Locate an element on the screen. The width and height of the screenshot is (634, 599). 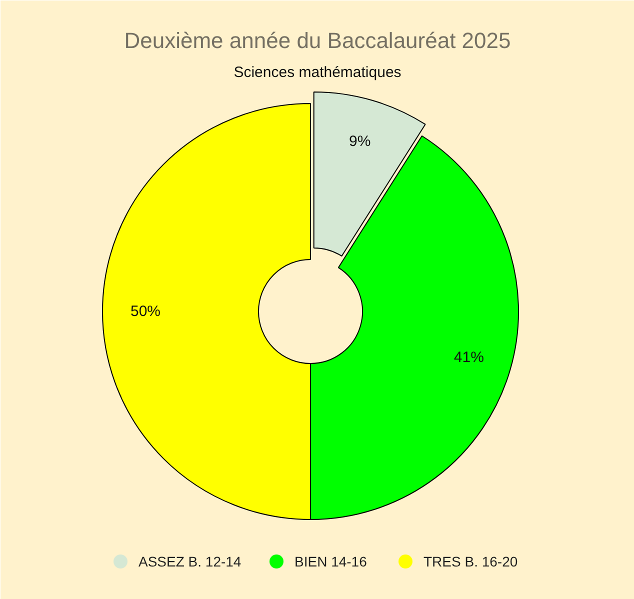
chart-title: Deuxième année du Baccalauréat 2025 is located at coordinates (317, 40).